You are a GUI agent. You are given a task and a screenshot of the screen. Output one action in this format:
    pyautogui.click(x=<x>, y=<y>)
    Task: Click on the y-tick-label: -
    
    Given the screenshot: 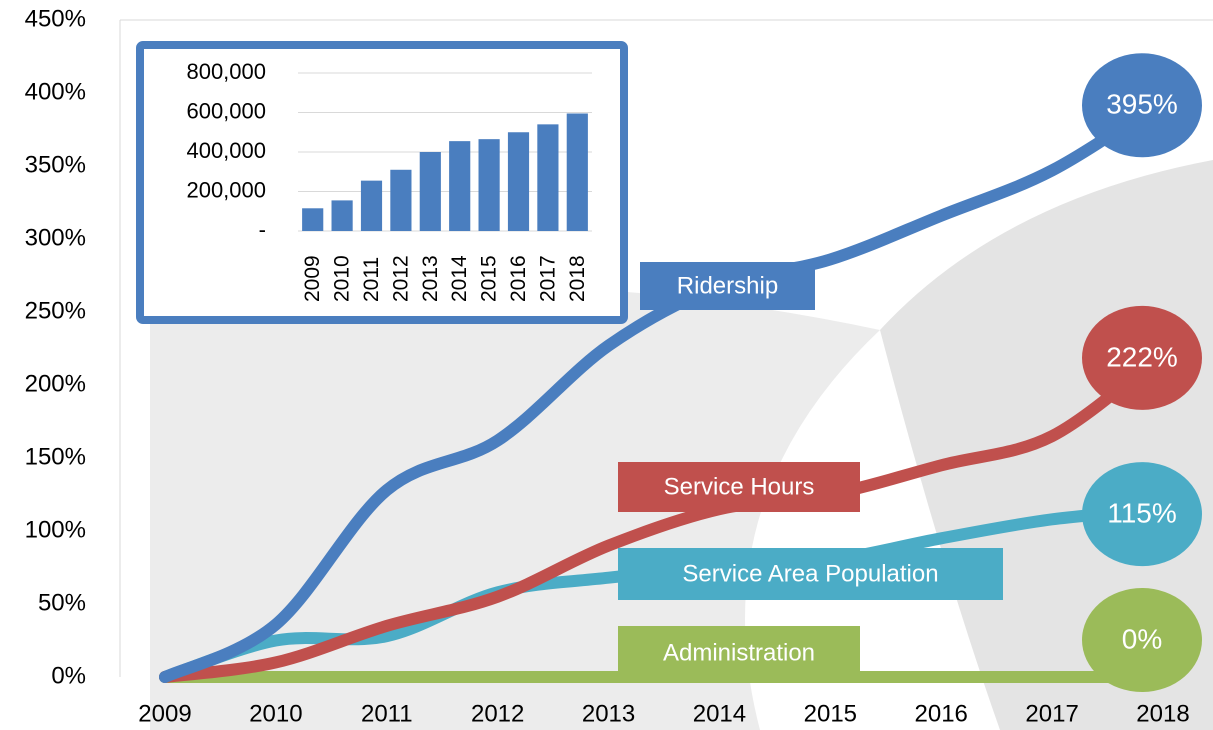 What is the action you would take?
    pyautogui.click(x=262, y=229)
    